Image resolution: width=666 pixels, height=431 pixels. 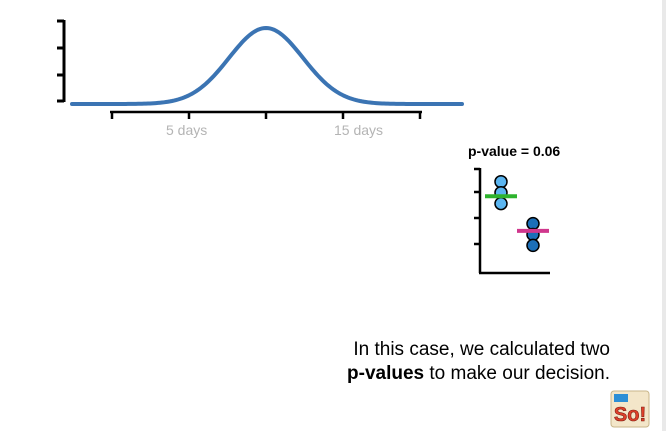 What do you see at coordinates (187, 130) in the screenshot?
I see `x-tick-label-5-days: 5 days` at bounding box center [187, 130].